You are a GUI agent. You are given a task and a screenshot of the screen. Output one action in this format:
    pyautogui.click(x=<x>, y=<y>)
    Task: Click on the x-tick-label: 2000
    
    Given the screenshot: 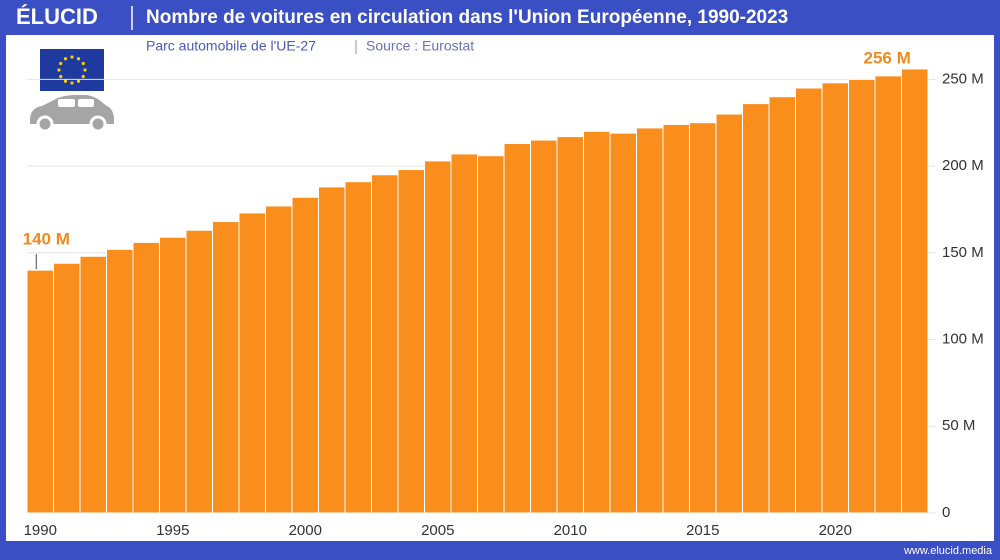 What is the action you would take?
    pyautogui.click(x=305, y=530)
    